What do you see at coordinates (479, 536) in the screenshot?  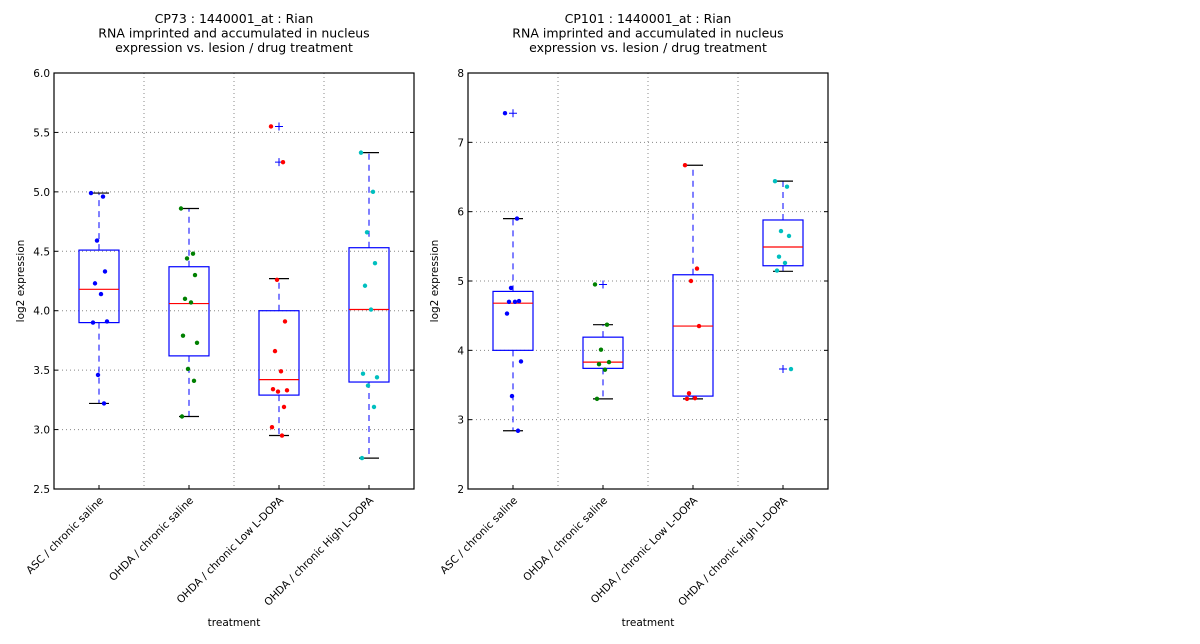 I see `x-tick-label: ASC / chronic saline` at bounding box center [479, 536].